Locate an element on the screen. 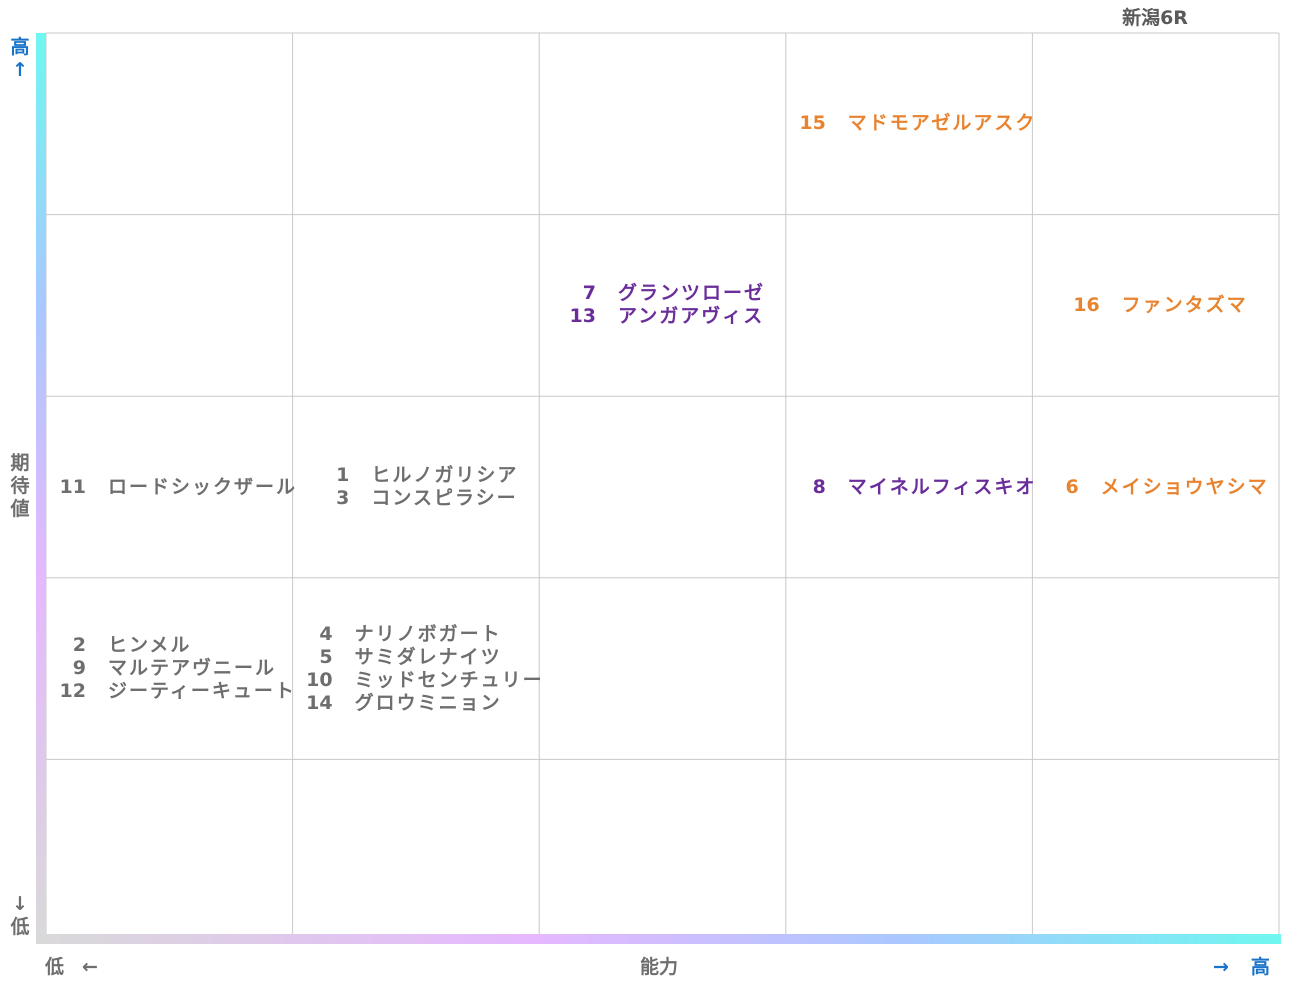  horse-entry: 14 グロウミニョン is located at coordinates (420, 703).